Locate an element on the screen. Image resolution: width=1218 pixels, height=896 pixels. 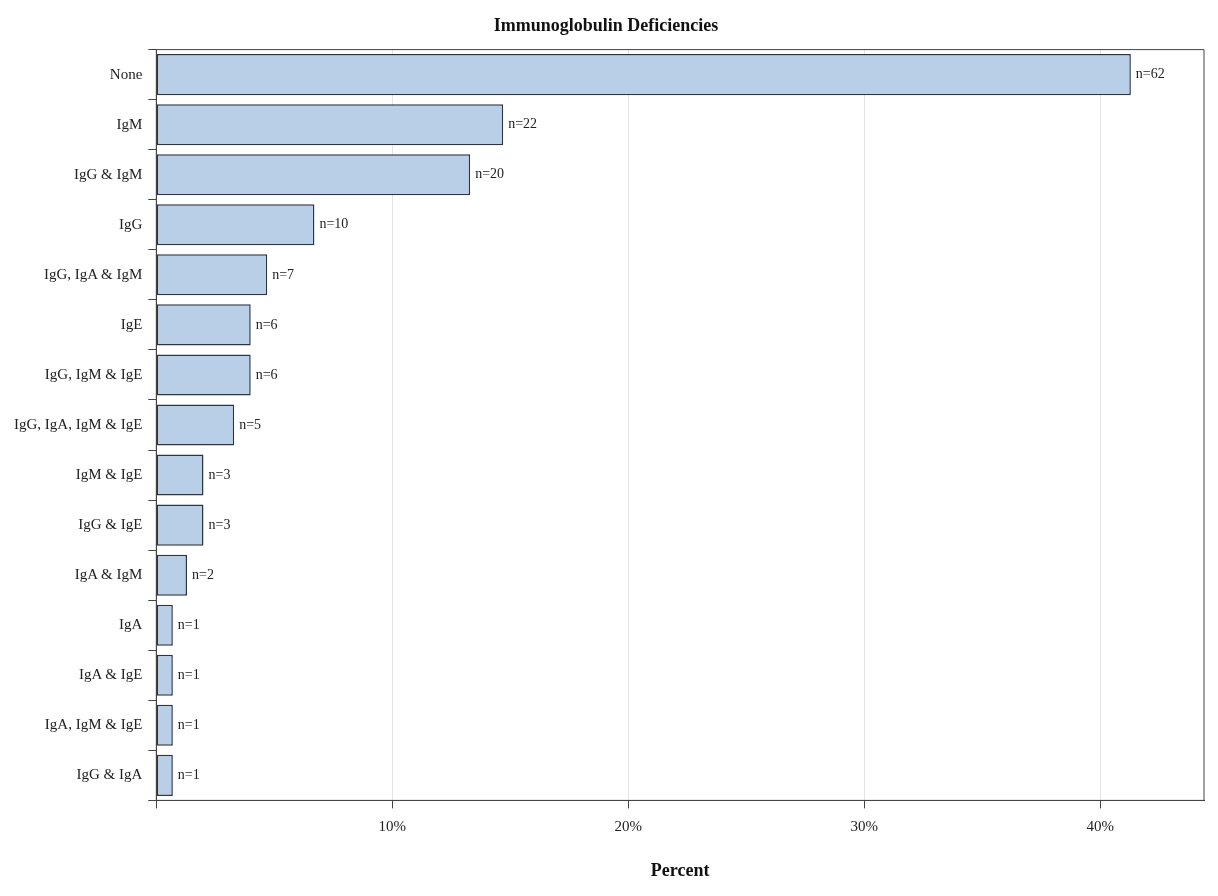
y-tick-label: IgG & IgM is located at coordinates (108, 173).